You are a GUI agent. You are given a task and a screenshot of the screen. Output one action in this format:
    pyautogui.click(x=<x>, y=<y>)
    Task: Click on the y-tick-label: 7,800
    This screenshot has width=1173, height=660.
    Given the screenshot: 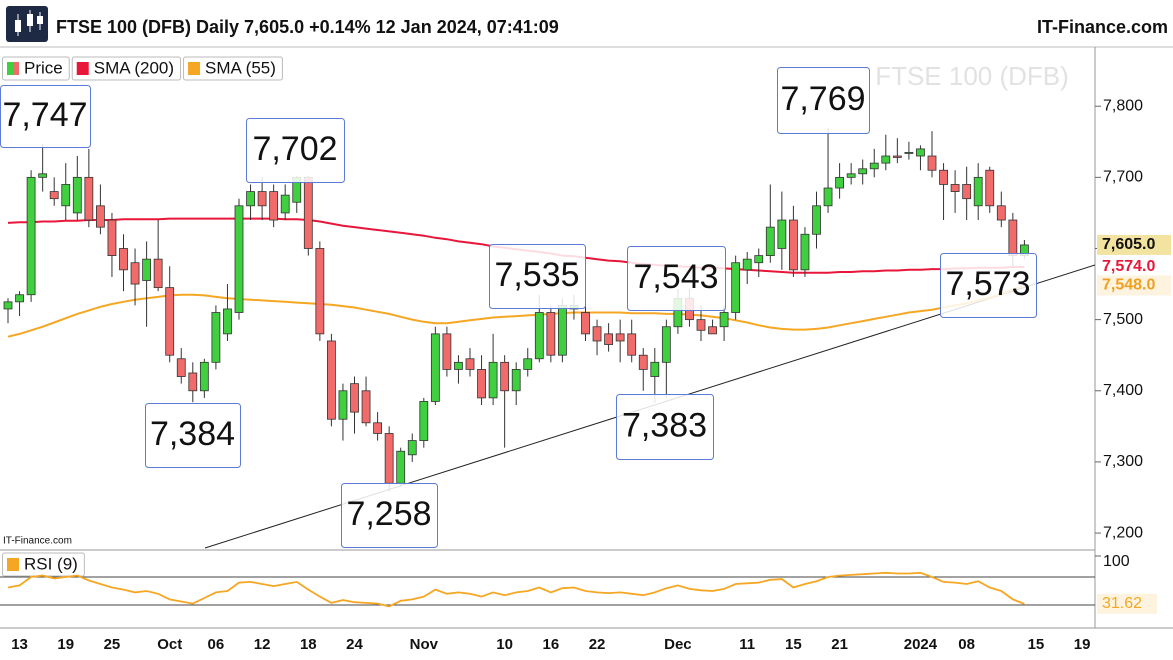 What is the action you would take?
    pyautogui.click(x=1123, y=105)
    